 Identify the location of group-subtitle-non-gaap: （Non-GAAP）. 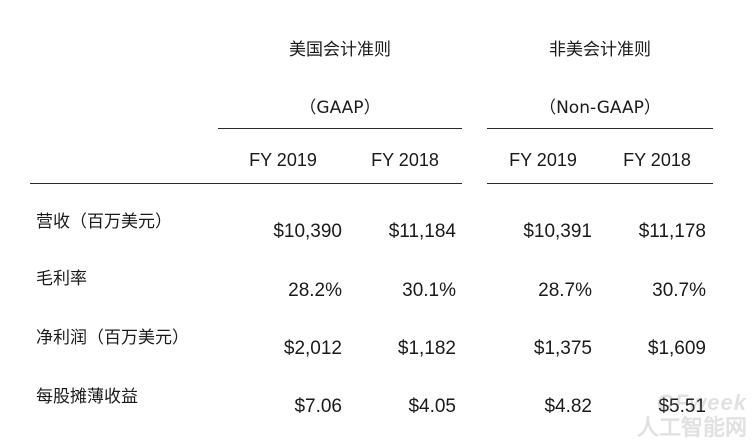
(600, 108).